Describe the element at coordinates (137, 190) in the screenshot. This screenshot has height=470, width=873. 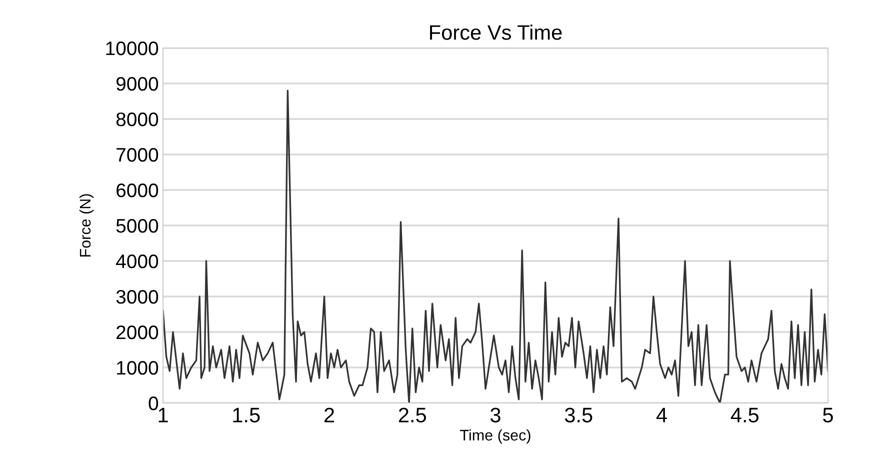
I see `y-tick-label: 6000` at that location.